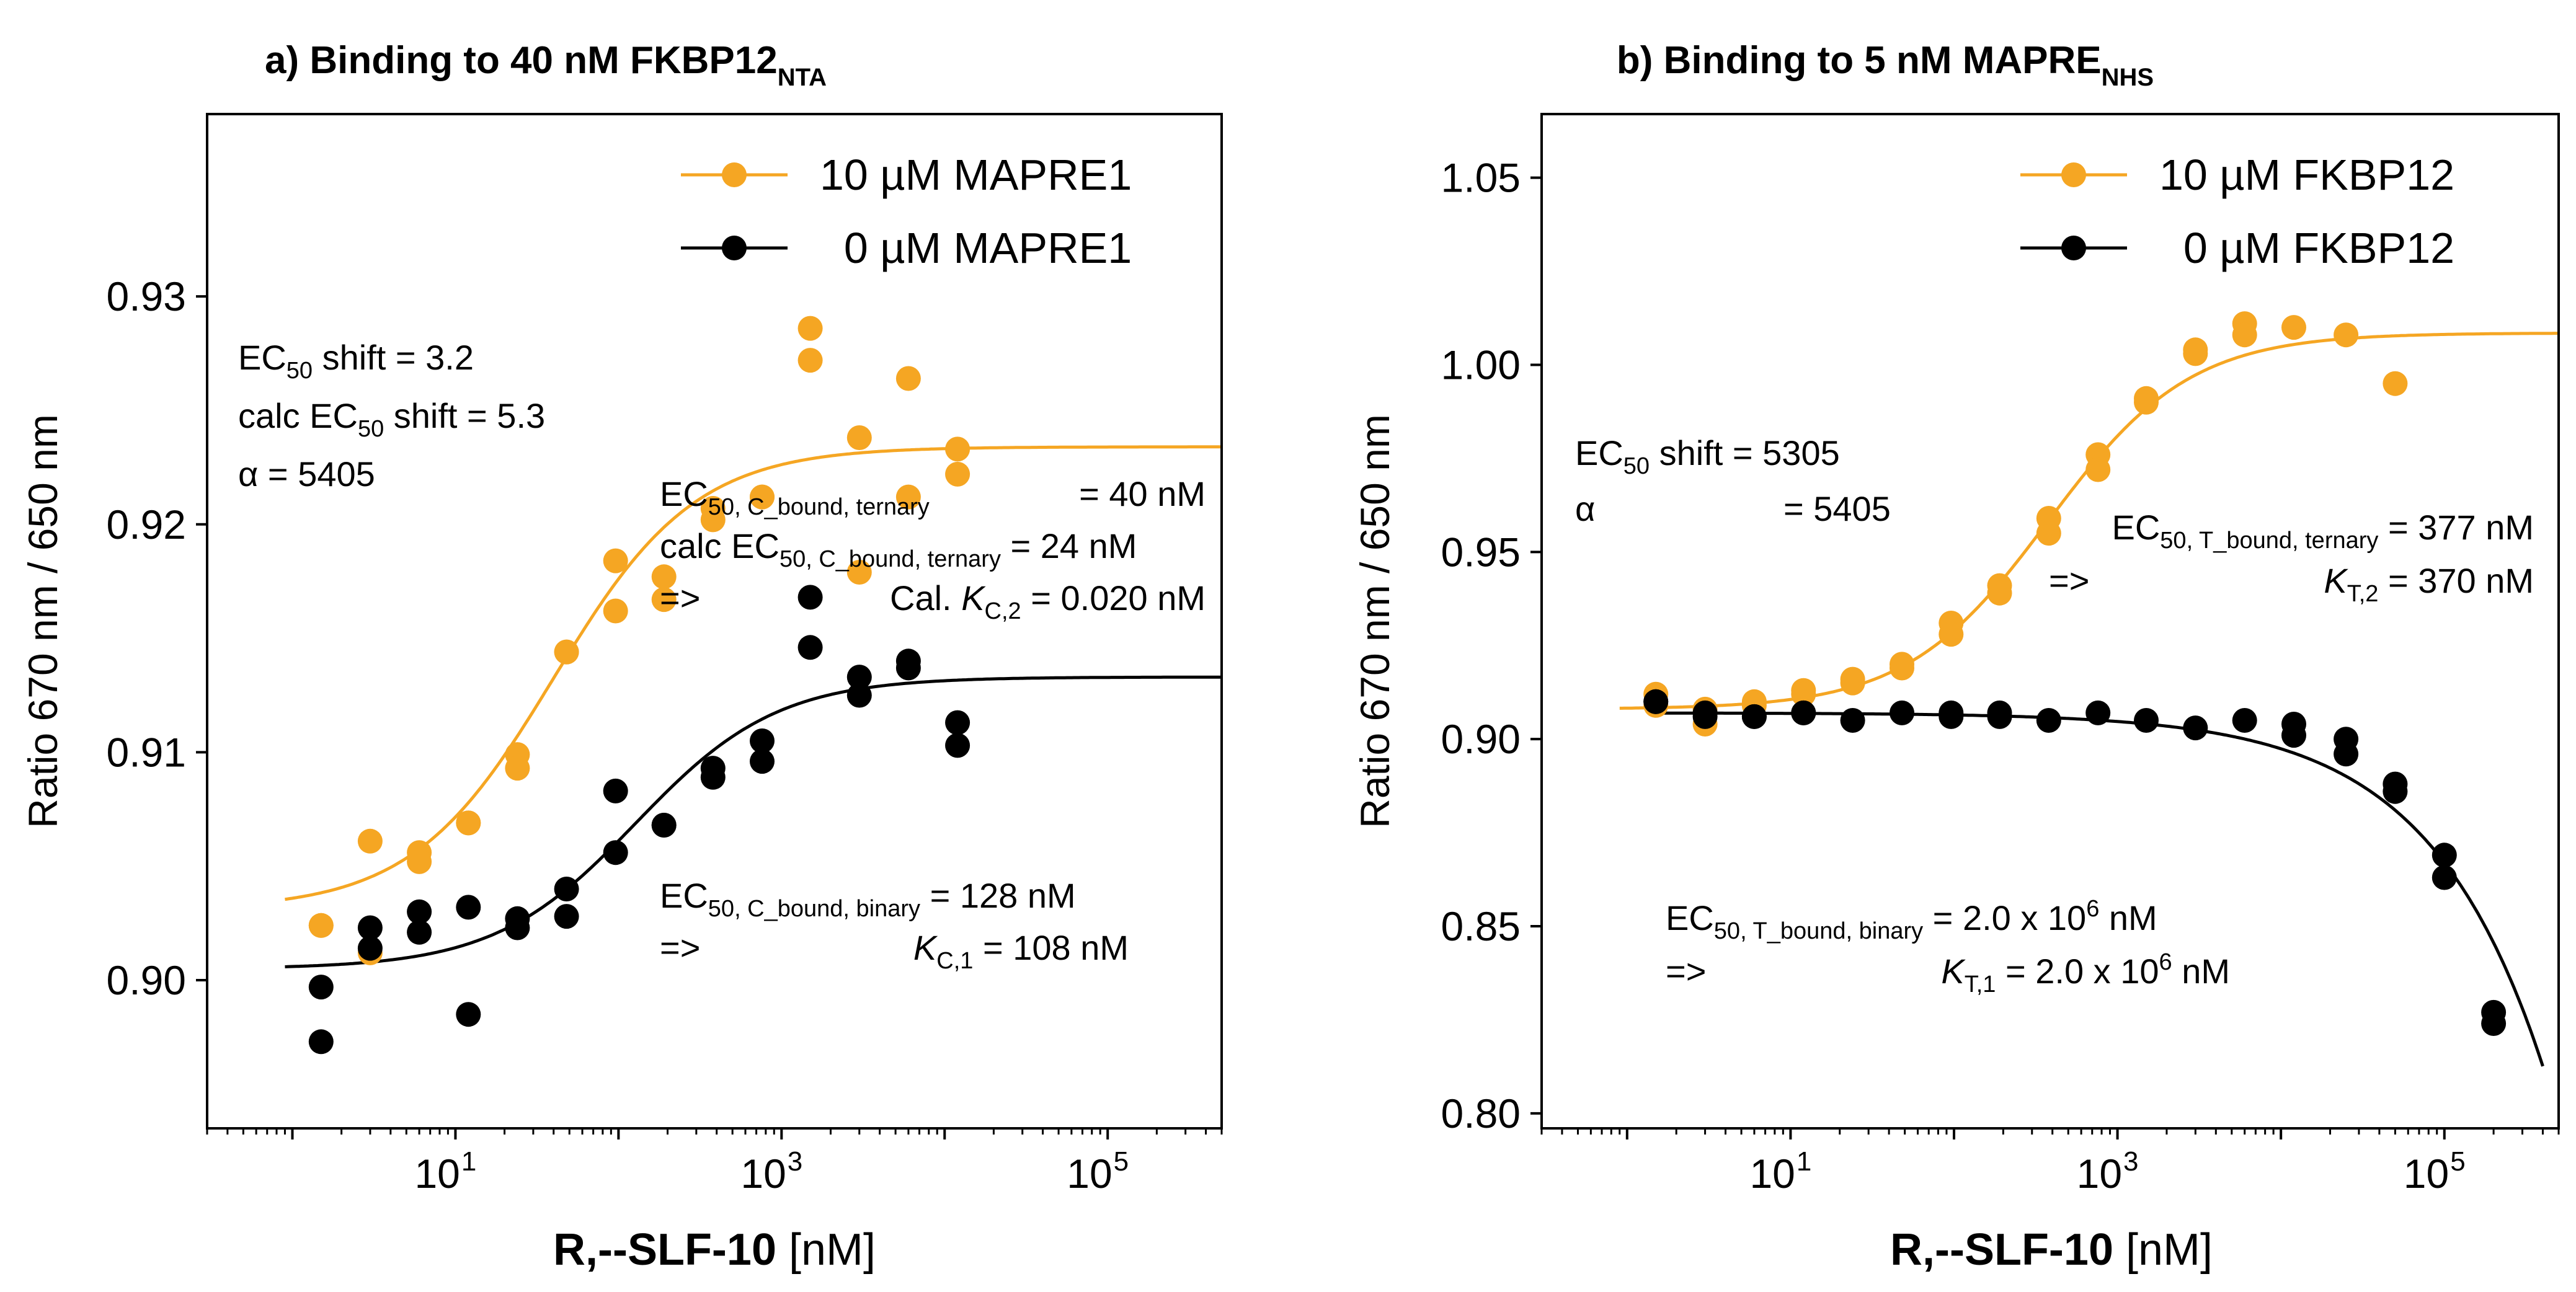  Describe the element at coordinates (1686, 971) in the screenshot. I see `b-binary-arrow: =>` at that location.